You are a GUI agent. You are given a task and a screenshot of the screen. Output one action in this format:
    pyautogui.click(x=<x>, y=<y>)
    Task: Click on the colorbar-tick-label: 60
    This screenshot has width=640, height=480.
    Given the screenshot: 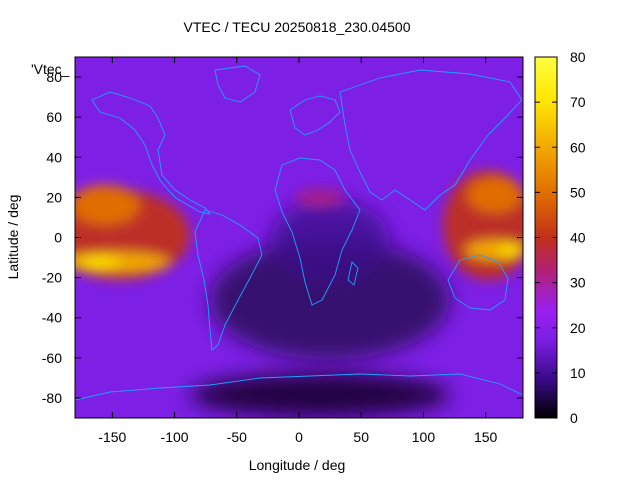 What is the action you would take?
    pyautogui.click(x=578, y=147)
    